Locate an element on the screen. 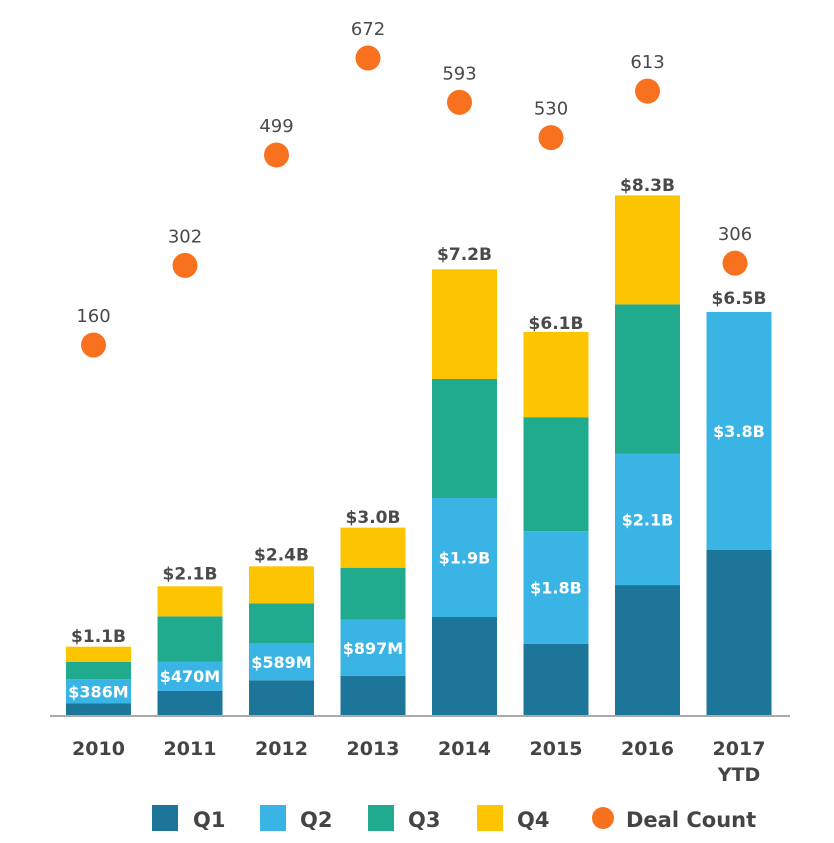 The width and height of the screenshot is (834, 843). x-tick-label: 2017 is located at coordinates (739, 749).